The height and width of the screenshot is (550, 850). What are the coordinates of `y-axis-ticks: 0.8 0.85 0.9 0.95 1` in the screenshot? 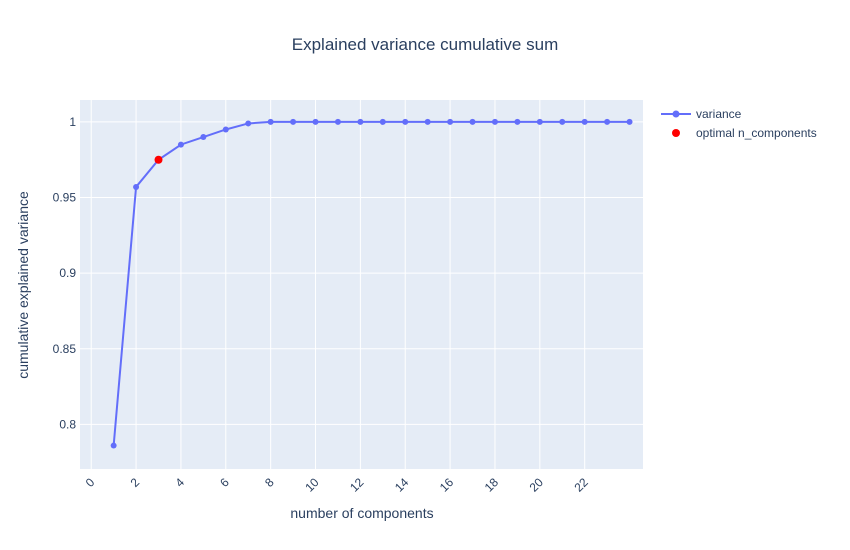 It's located at (65, 273).